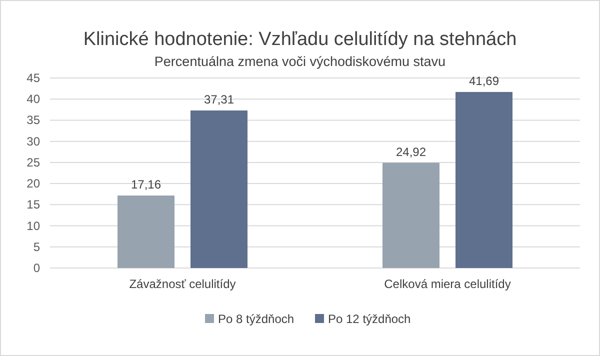 The height and width of the screenshot is (356, 600). I want to click on data-label: 17,16, so click(146, 185).